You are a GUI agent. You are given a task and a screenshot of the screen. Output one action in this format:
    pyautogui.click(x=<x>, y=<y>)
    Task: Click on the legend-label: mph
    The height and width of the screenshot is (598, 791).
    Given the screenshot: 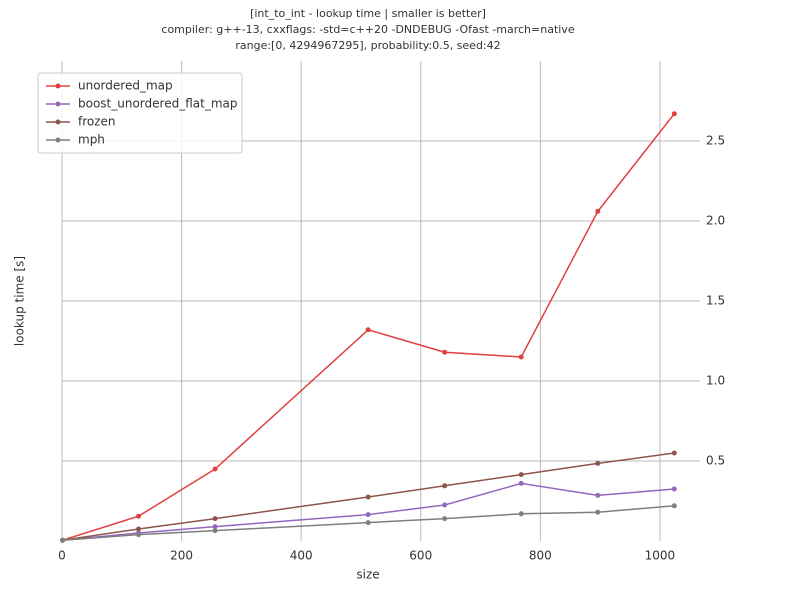 What is the action you would take?
    pyautogui.click(x=91, y=140)
    